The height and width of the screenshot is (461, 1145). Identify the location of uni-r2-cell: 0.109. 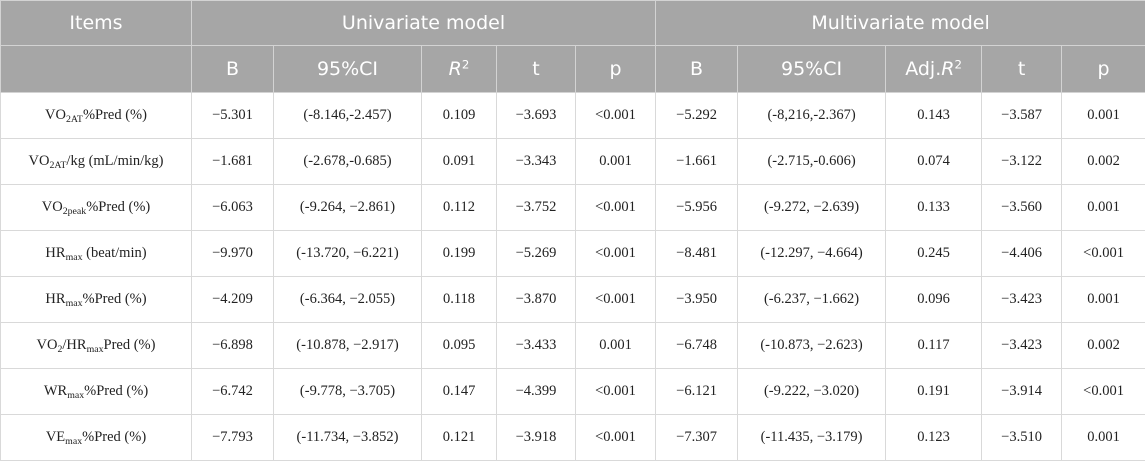
(459, 116).